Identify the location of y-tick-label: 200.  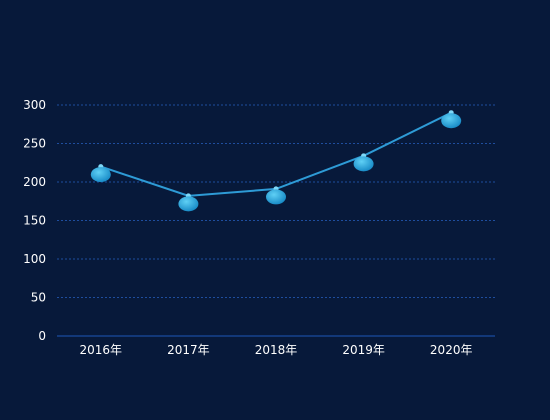
(34, 182).